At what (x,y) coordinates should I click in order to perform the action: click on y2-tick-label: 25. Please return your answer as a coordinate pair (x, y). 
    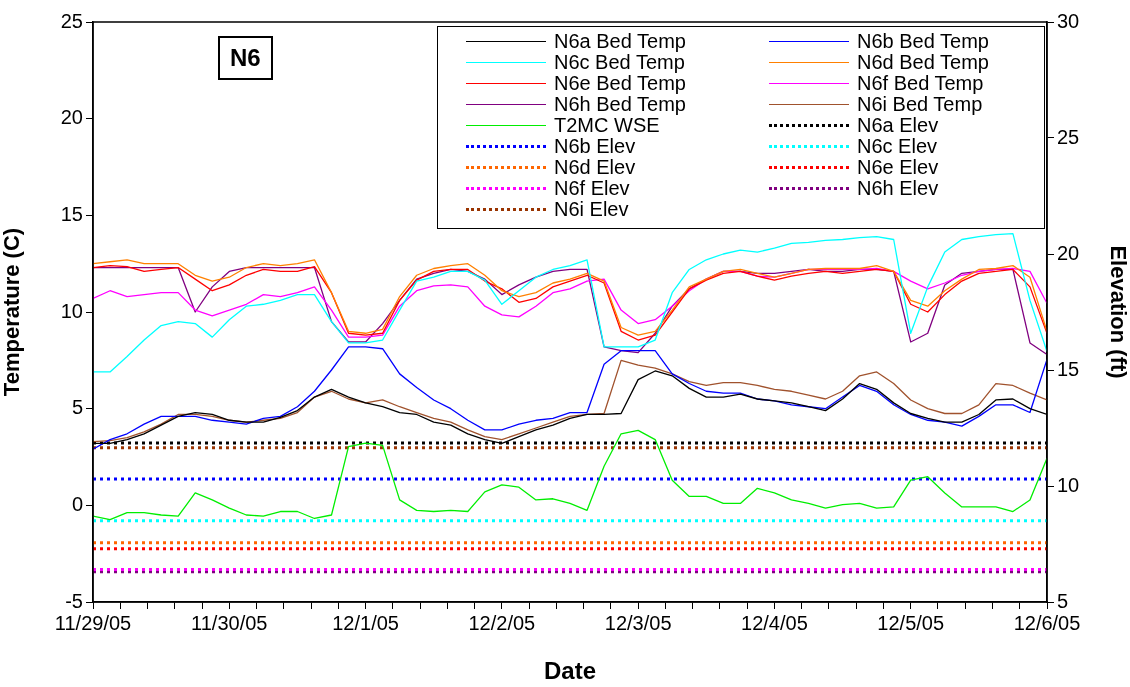
    Looking at the image, I should click on (1068, 136).